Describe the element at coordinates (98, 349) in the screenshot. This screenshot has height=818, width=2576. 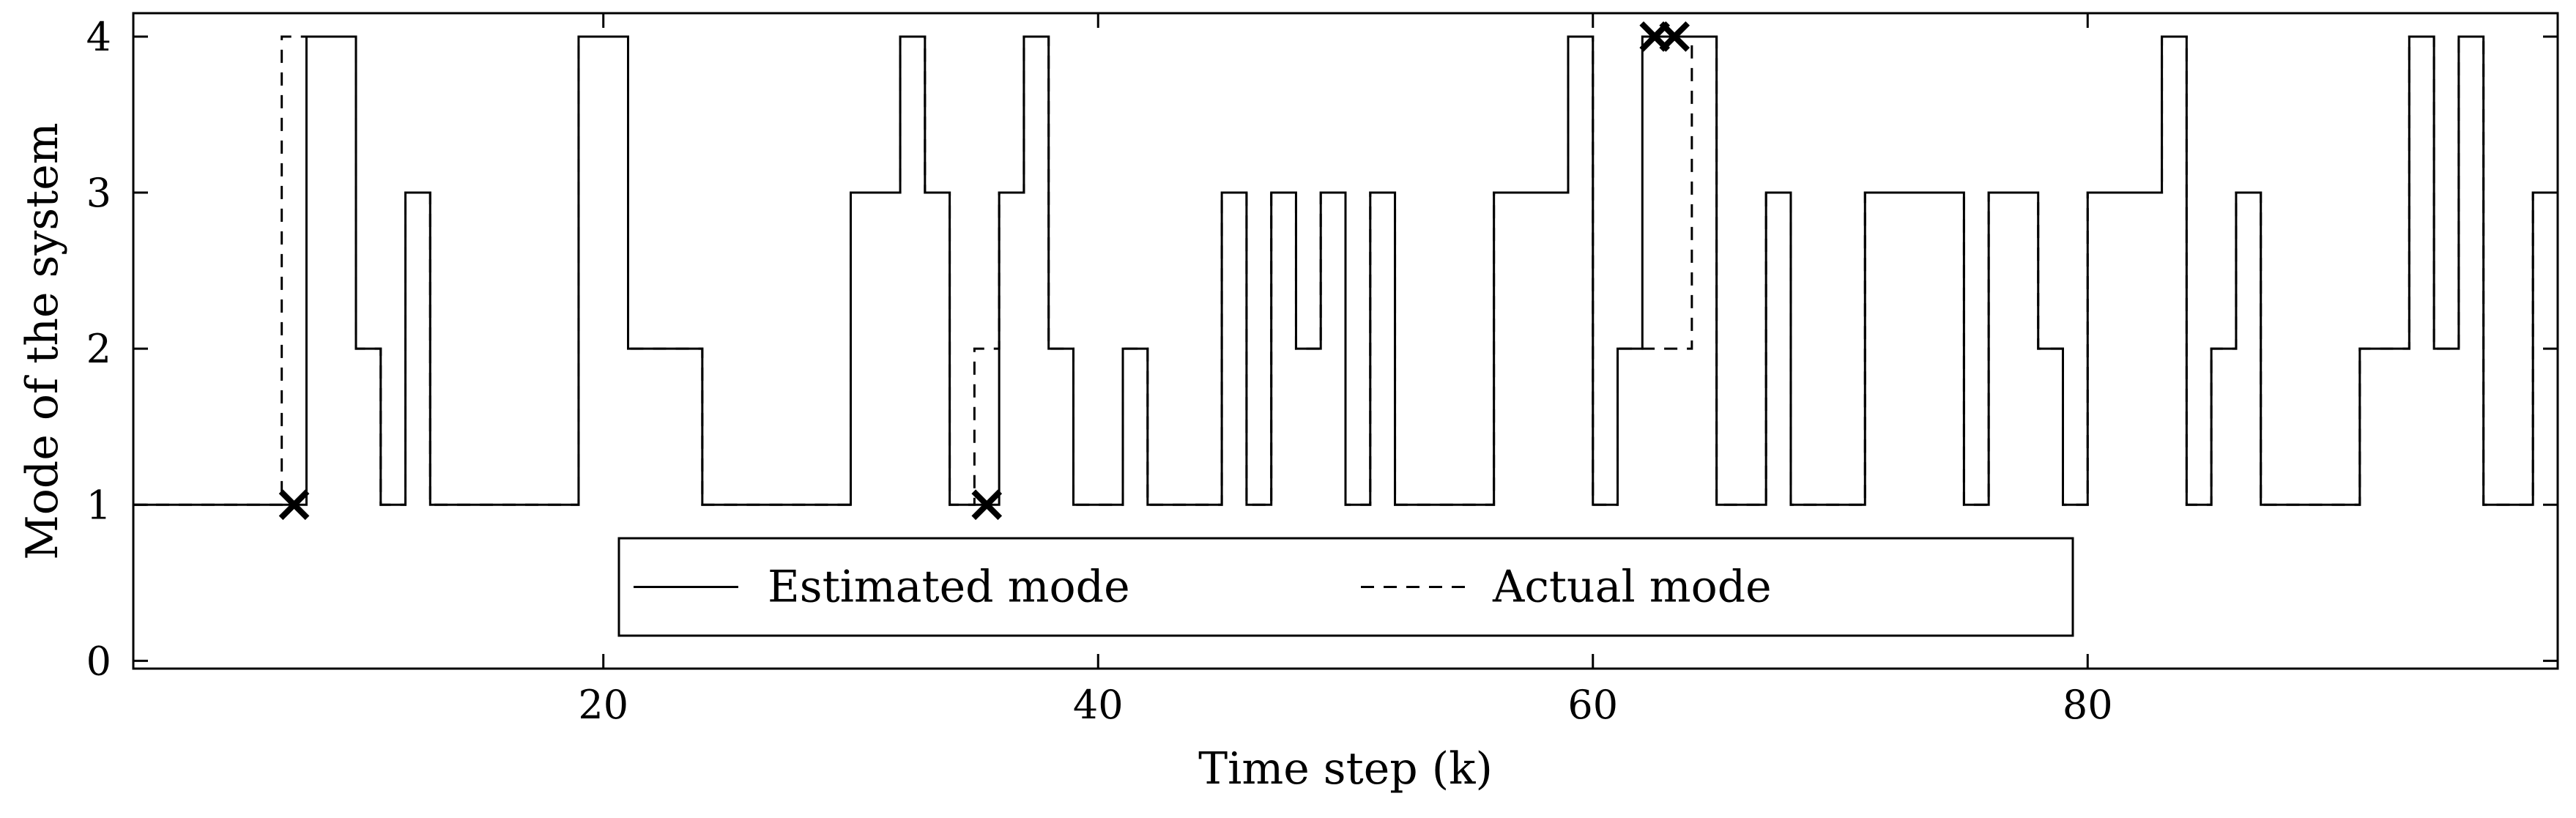
I see `y-tick-label: 2` at that location.